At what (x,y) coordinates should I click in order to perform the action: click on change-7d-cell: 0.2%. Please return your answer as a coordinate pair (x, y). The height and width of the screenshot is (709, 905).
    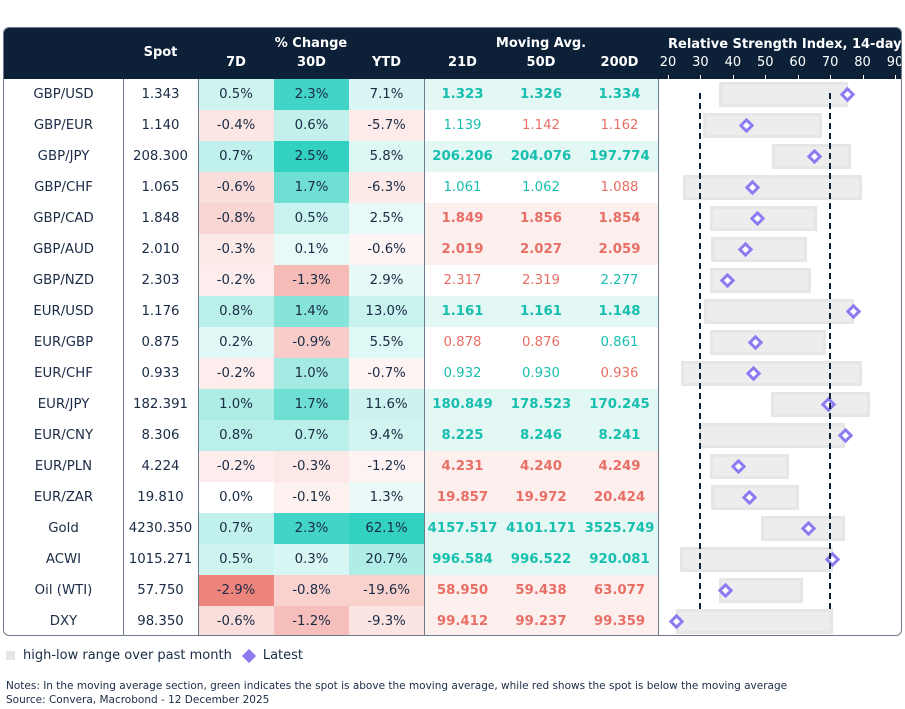
    Looking at the image, I should click on (236, 342).